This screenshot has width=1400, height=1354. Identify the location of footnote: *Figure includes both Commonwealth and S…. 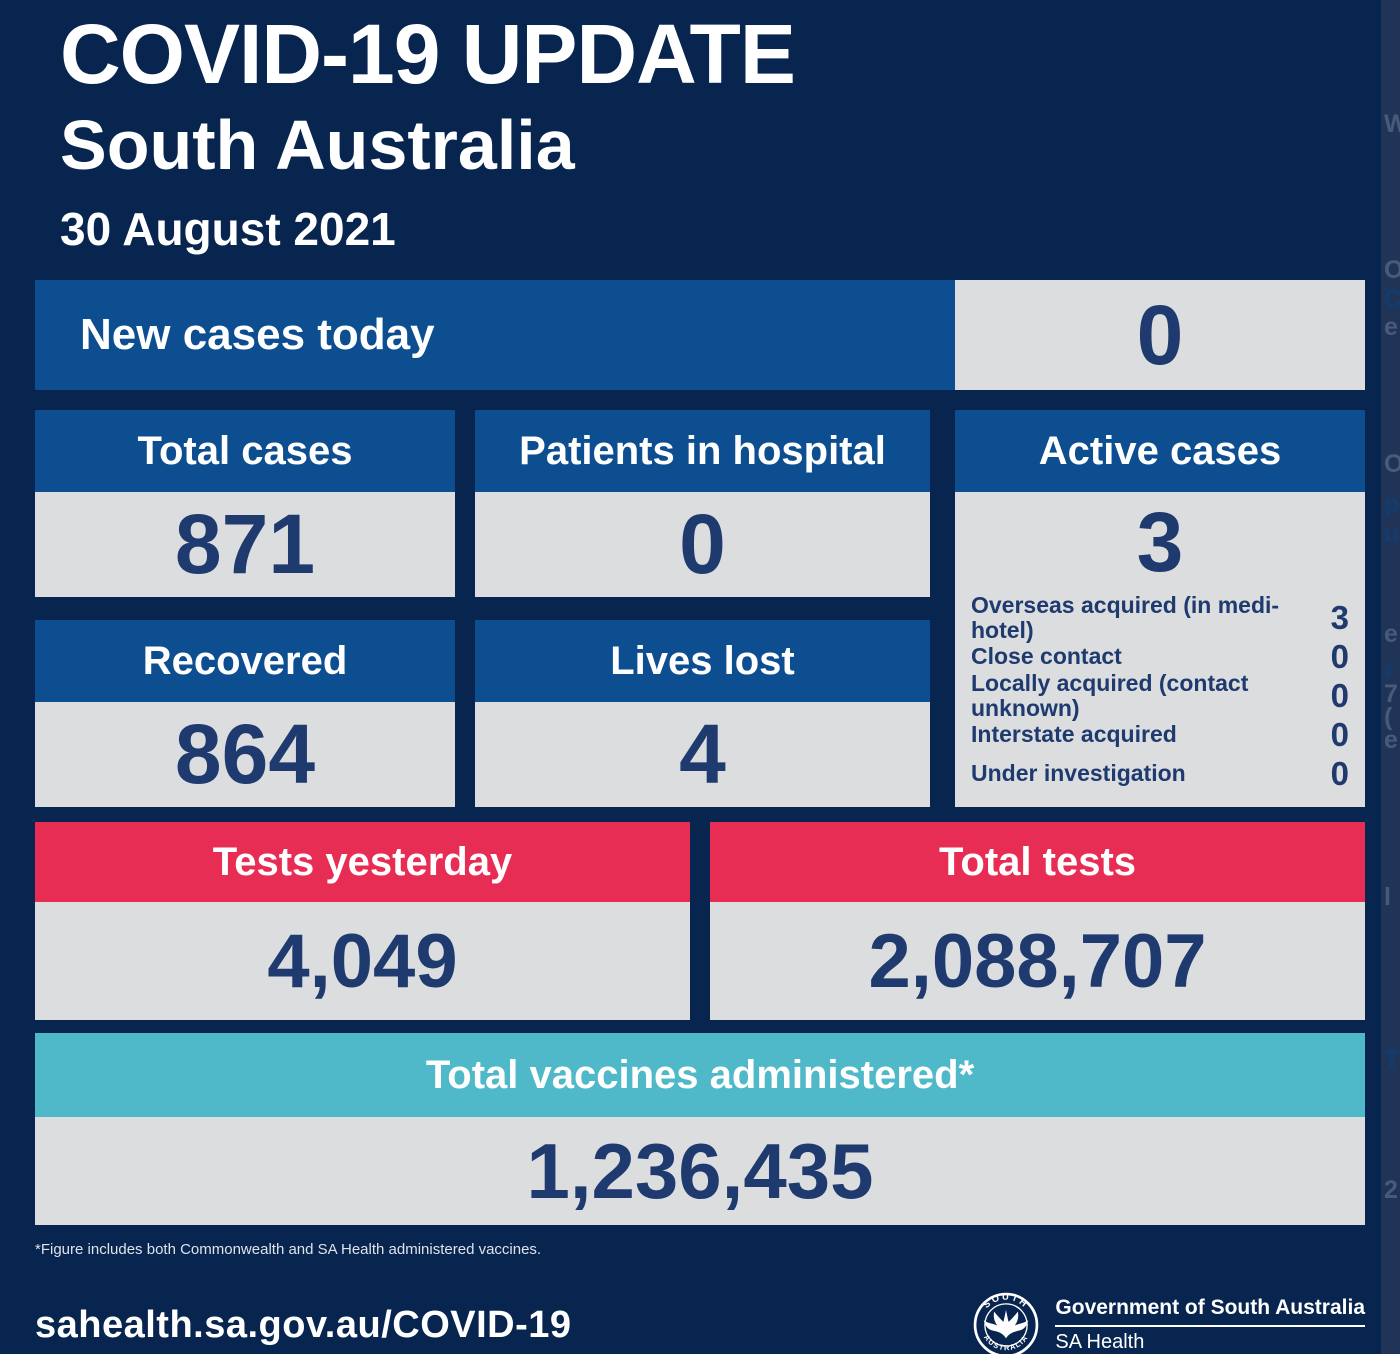
(288, 1249).